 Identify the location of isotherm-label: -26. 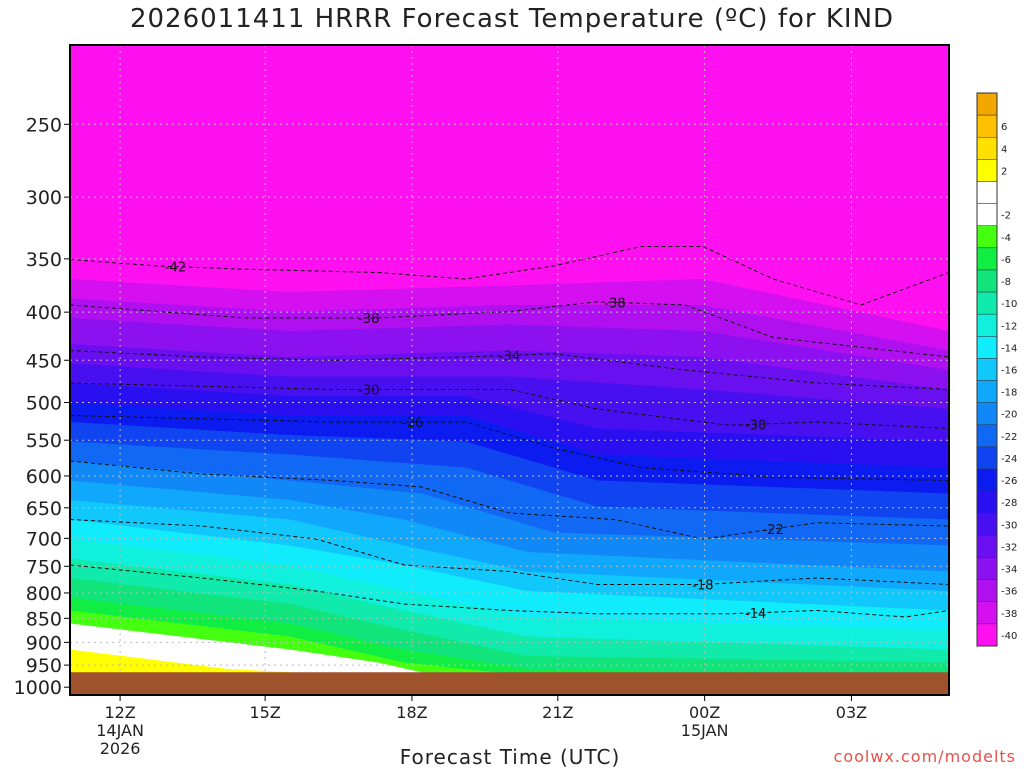
(412, 423).